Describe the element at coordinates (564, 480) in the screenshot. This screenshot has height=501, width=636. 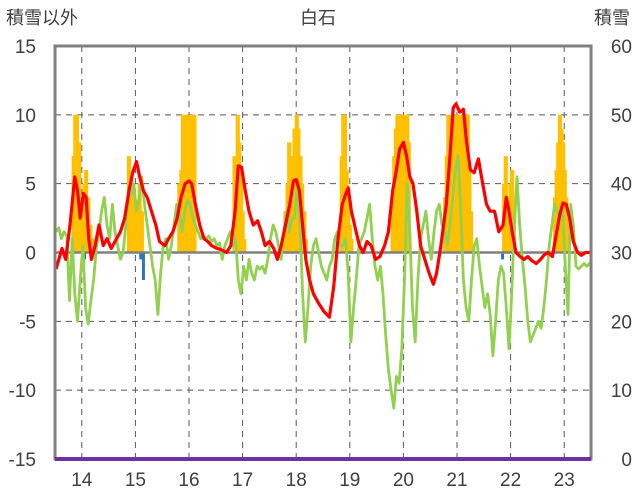
I see `x-tick-label: 23` at that location.